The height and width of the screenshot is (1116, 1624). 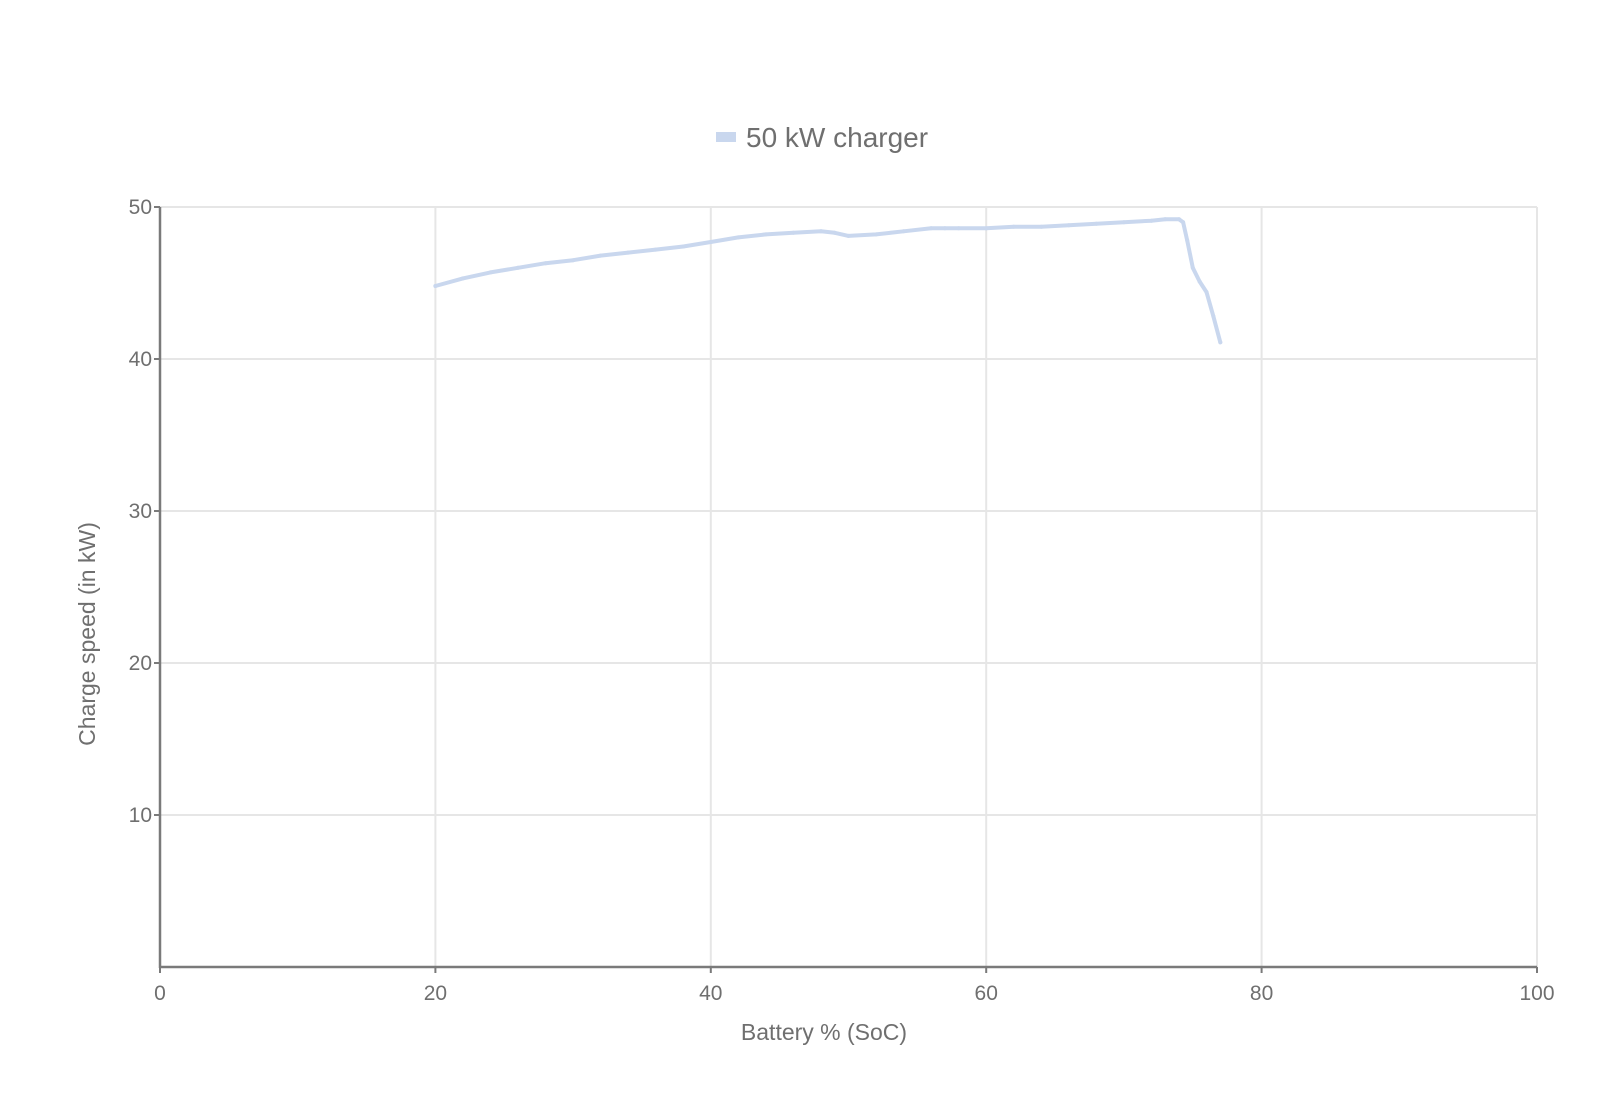 I want to click on y-tick-label: 20, so click(x=140, y=663).